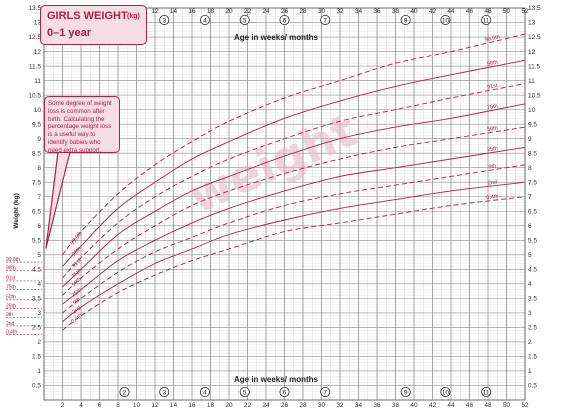  Describe the element at coordinates (36, 153) in the screenshot. I see `y-tick-label-left: 8.5` at that location.